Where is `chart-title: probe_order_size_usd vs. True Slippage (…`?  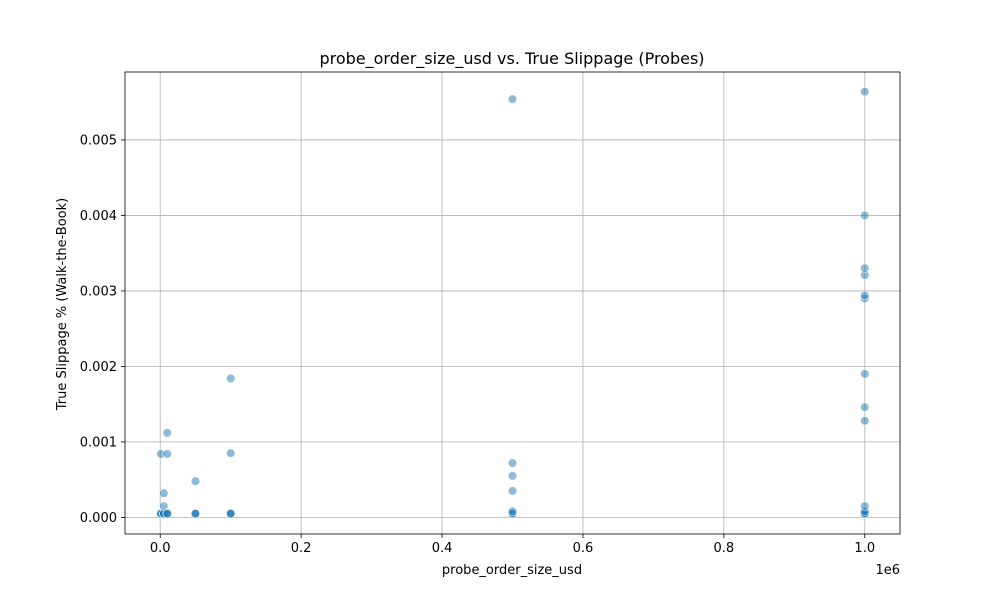
chart-title: probe_order_size_usd vs. True Slippage (… is located at coordinates (511, 59).